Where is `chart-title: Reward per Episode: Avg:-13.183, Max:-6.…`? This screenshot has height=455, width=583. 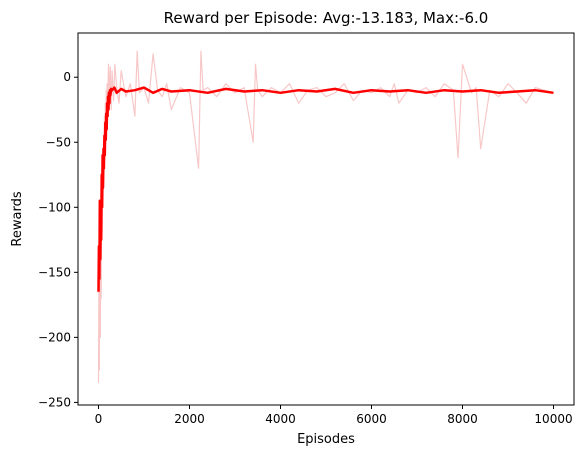 chart-title: Reward per Episode: Avg:-13.183, Max:-6.… is located at coordinates (326, 18).